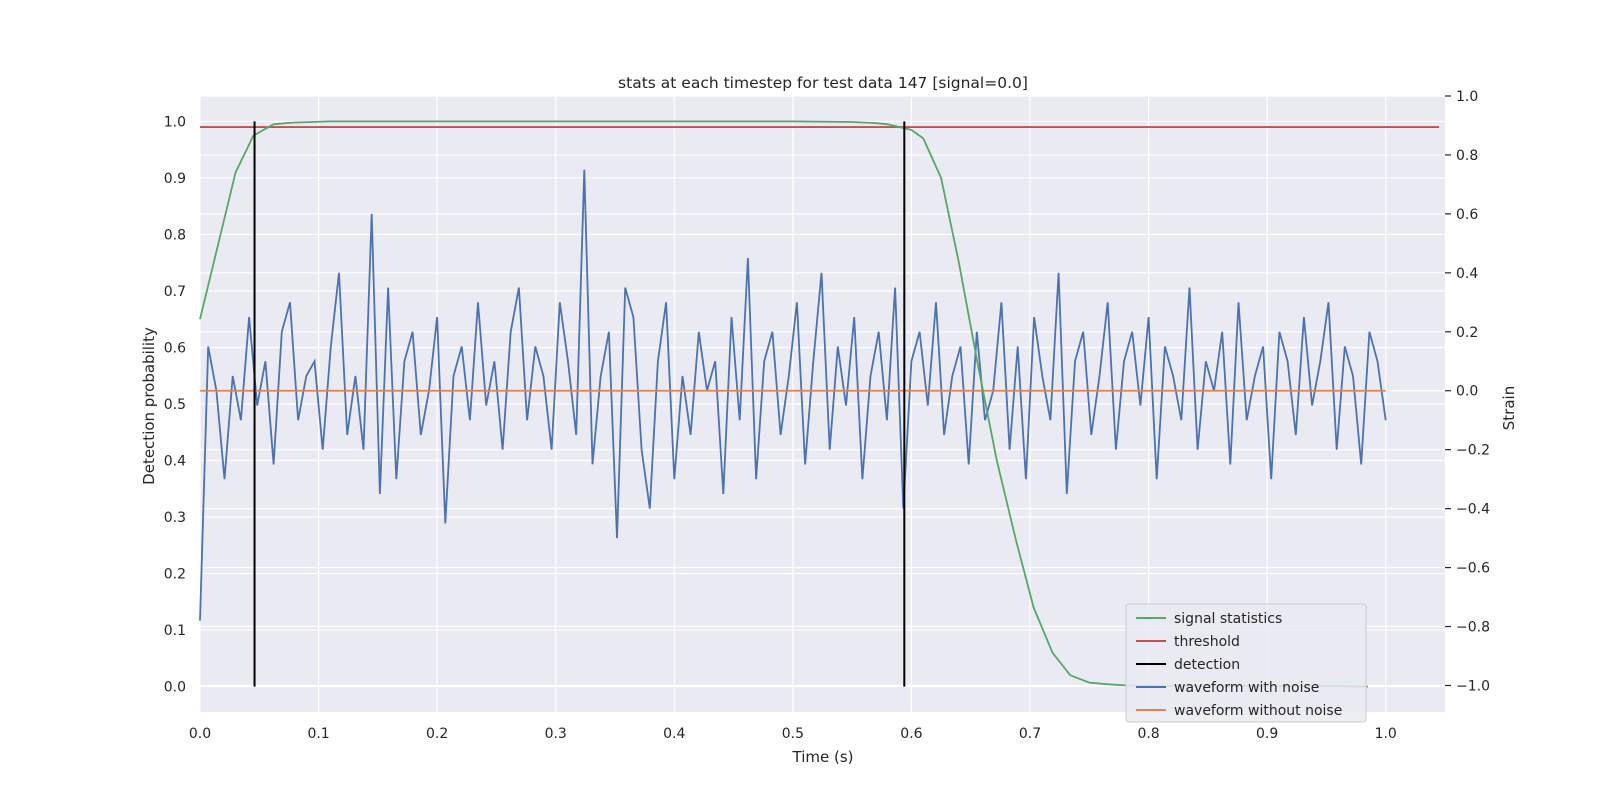 The image size is (1600, 800). What do you see at coordinates (175, 348) in the screenshot?
I see `y-tick-label: 0.6` at bounding box center [175, 348].